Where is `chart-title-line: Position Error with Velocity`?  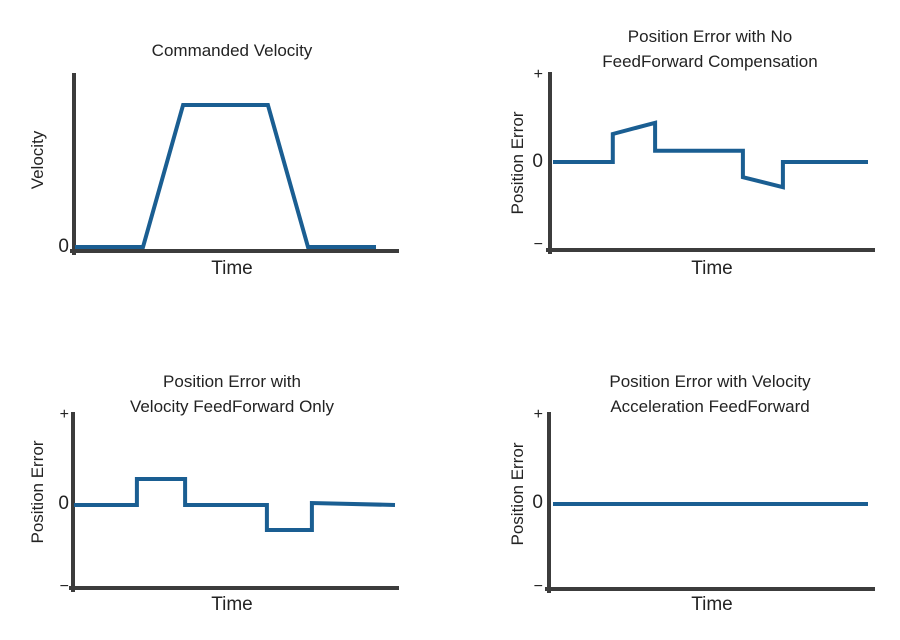
chart-title-line: Position Error with Velocity is located at coordinates (710, 381).